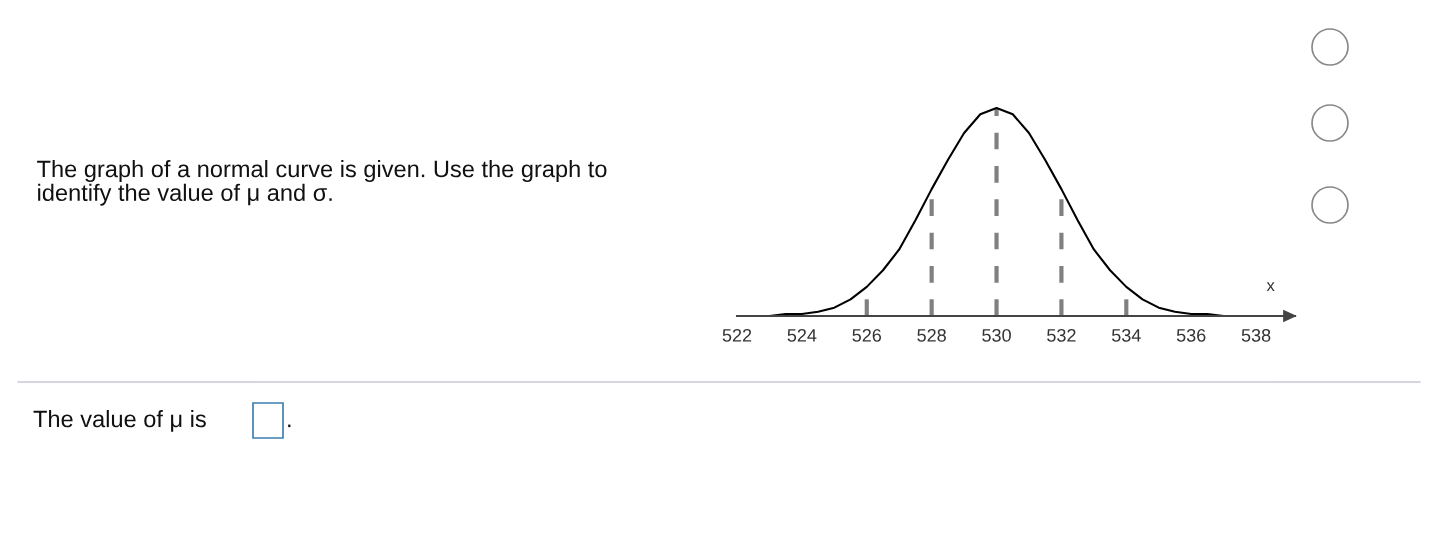  Describe the element at coordinates (322, 183) in the screenshot. I see `text: The graph of a normal curve is given. Use the graph to identify the value of μ and σ.` at that location.